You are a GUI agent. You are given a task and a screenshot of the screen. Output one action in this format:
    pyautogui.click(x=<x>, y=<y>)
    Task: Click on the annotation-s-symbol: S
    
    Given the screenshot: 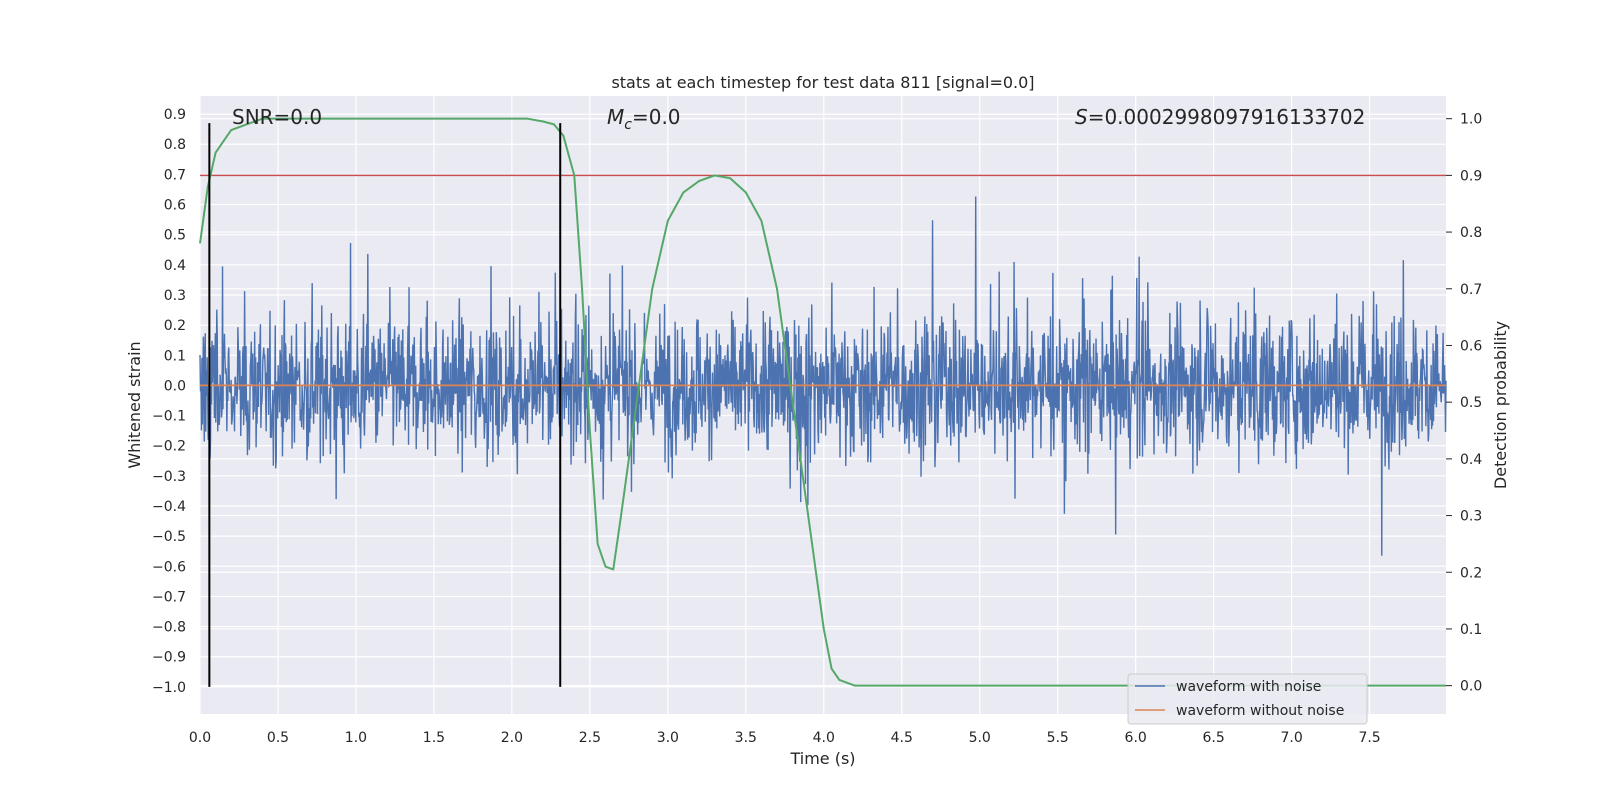 What is the action you would take?
    pyautogui.click(x=1081, y=117)
    